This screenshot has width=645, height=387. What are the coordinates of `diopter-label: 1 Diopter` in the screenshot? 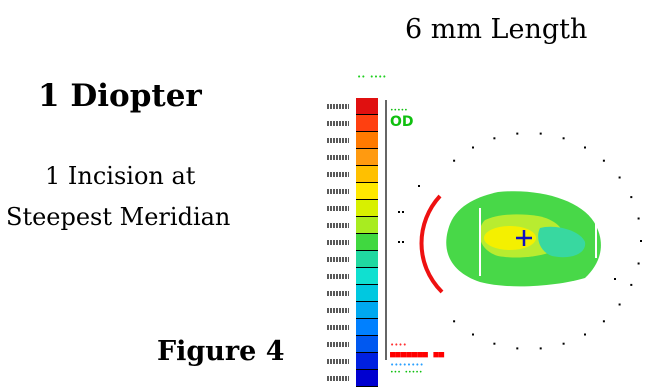 It's located at (120, 96).